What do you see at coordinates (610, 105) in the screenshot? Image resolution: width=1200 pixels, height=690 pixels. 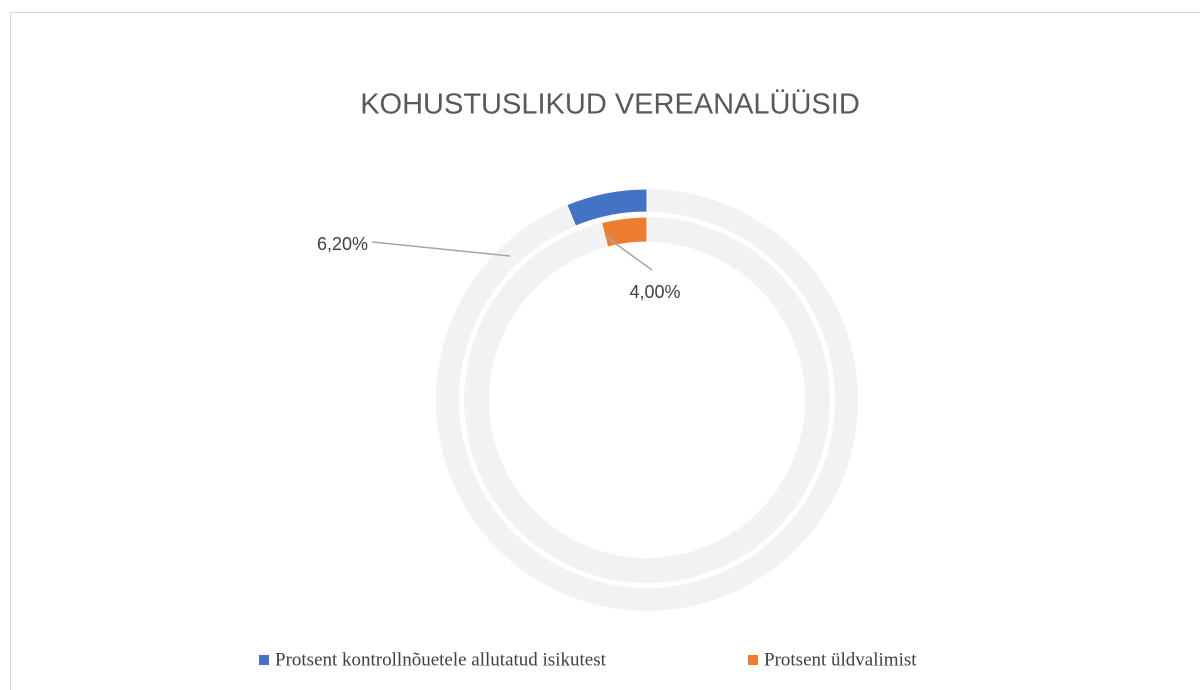 I see `chart-title: KOHUSTUSLIKUD VEREANALÜÜSID` at bounding box center [610, 105].